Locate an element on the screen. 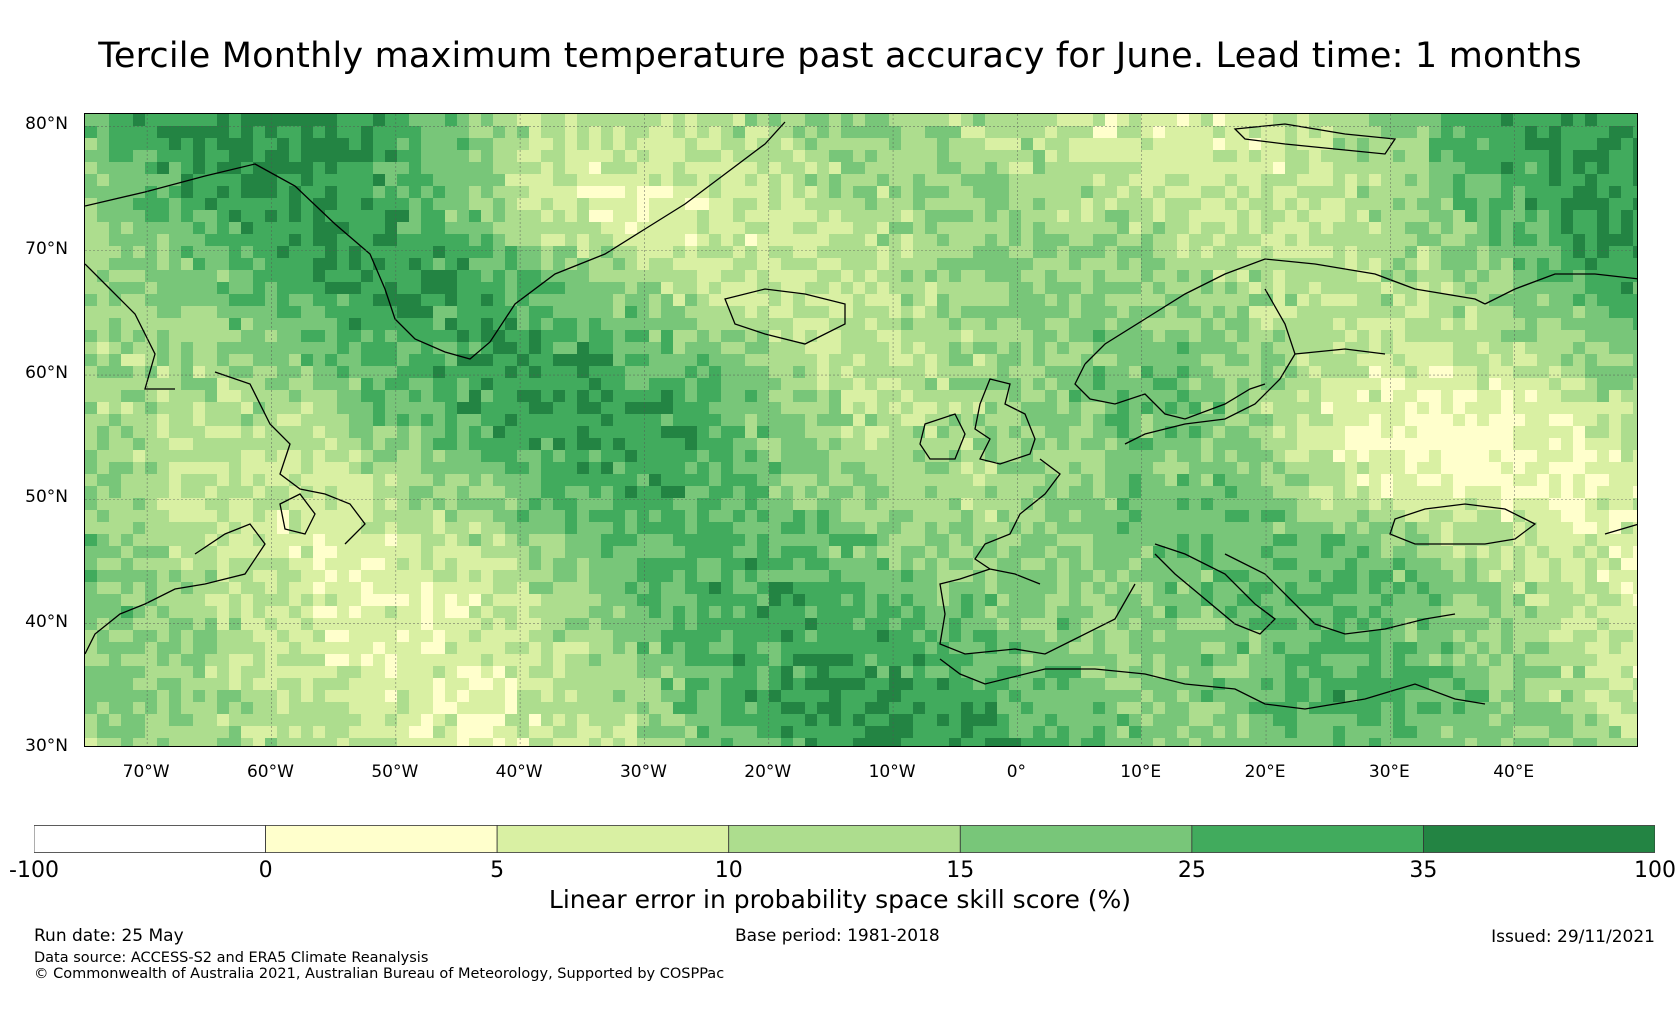  colorbar-tick-label: 15 is located at coordinates (960, 870).